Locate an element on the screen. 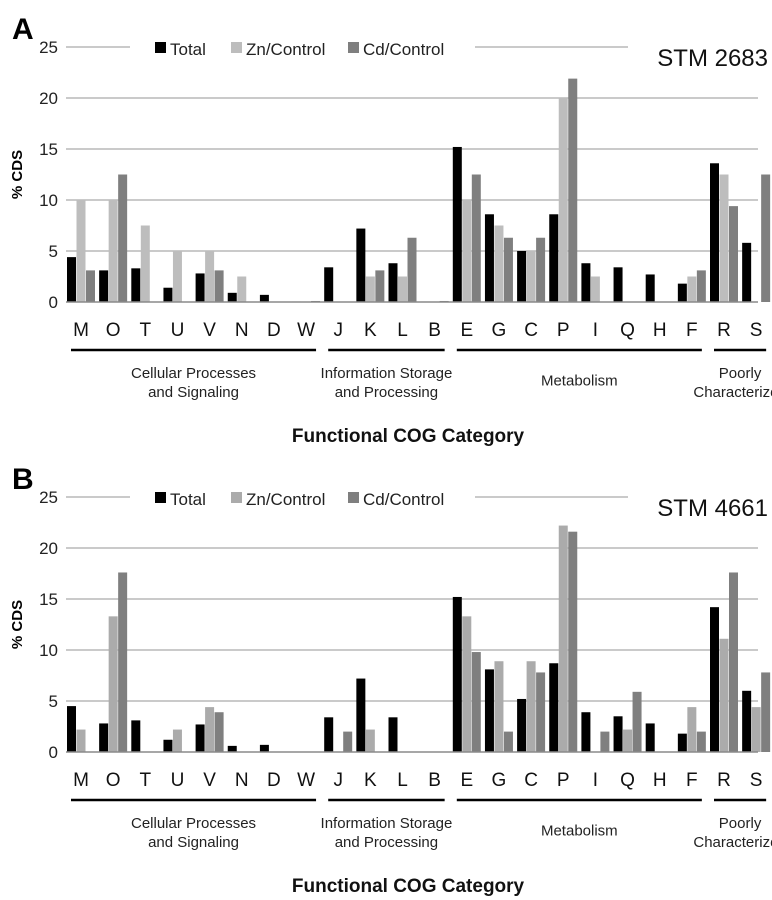 This screenshot has height=900, width=772. category-label-c: C is located at coordinates (531, 780).